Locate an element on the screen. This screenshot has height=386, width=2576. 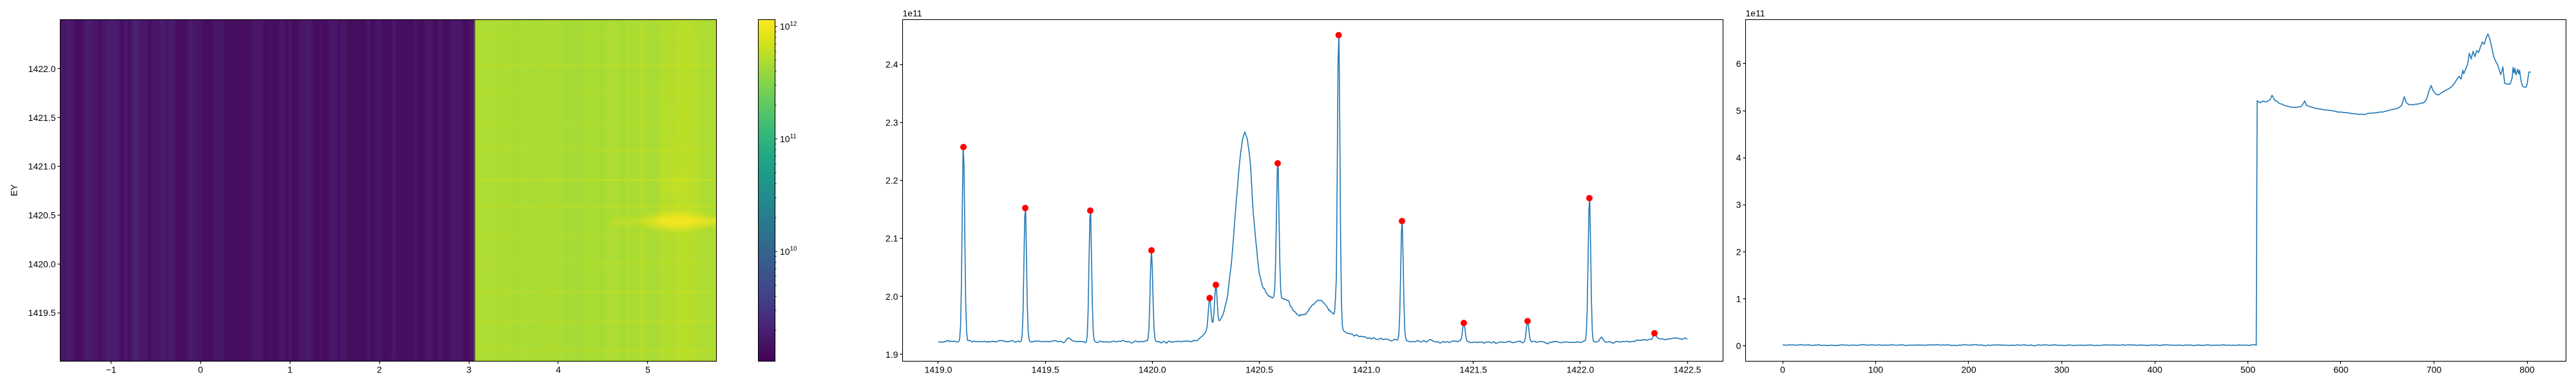
svg-text: 1012 is located at coordinates (788, 26).